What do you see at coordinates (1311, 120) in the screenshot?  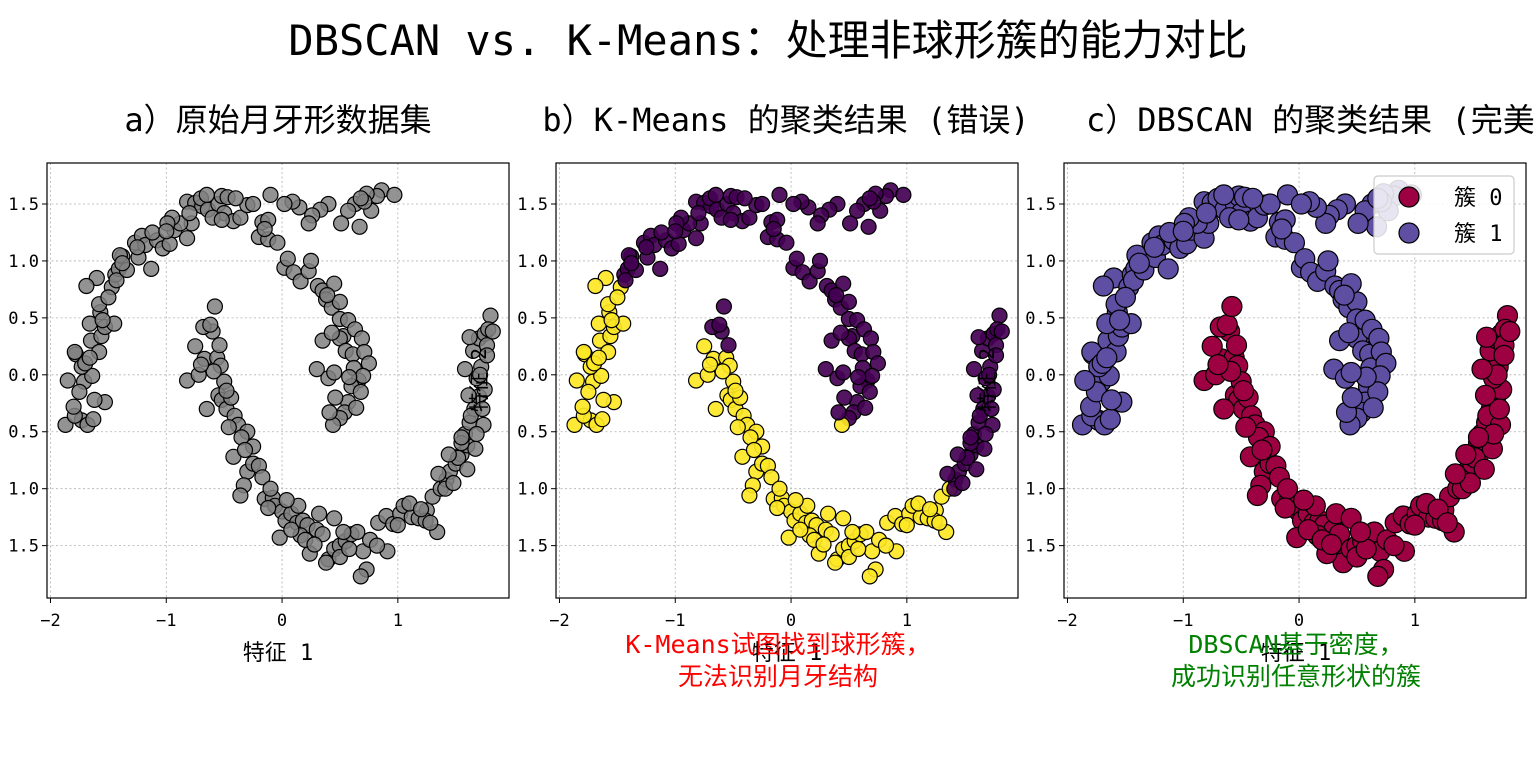 I see `panel-c-title: c）DBSCAN 的聚类结果 (完美)` at bounding box center [1311, 120].